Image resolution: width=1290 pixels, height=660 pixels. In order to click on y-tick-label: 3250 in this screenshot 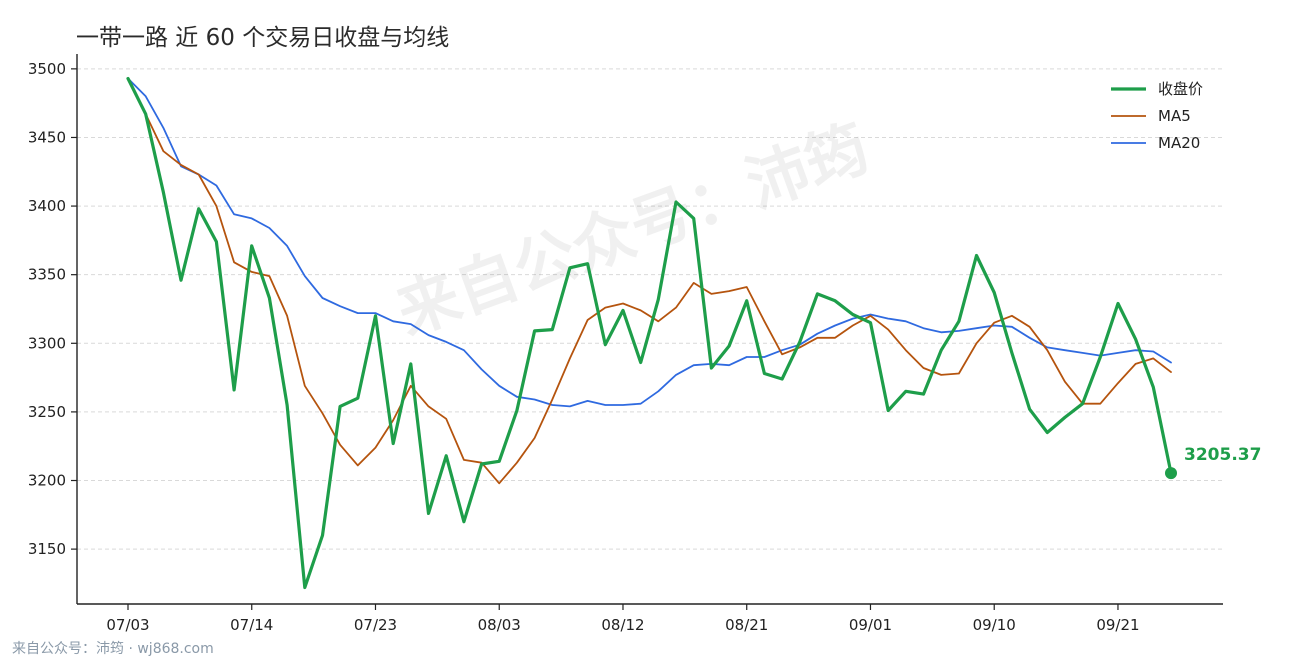, I will do `click(47, 412)`.